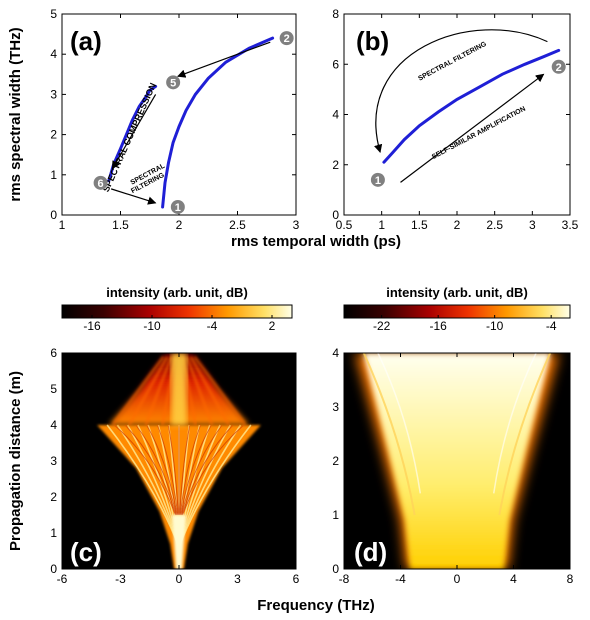 This screenshot has height=620, width=590. Describe the element at coordinates (438, 326) in the screenshot. I see `d-colorbar-tick-label: -16` at that location.